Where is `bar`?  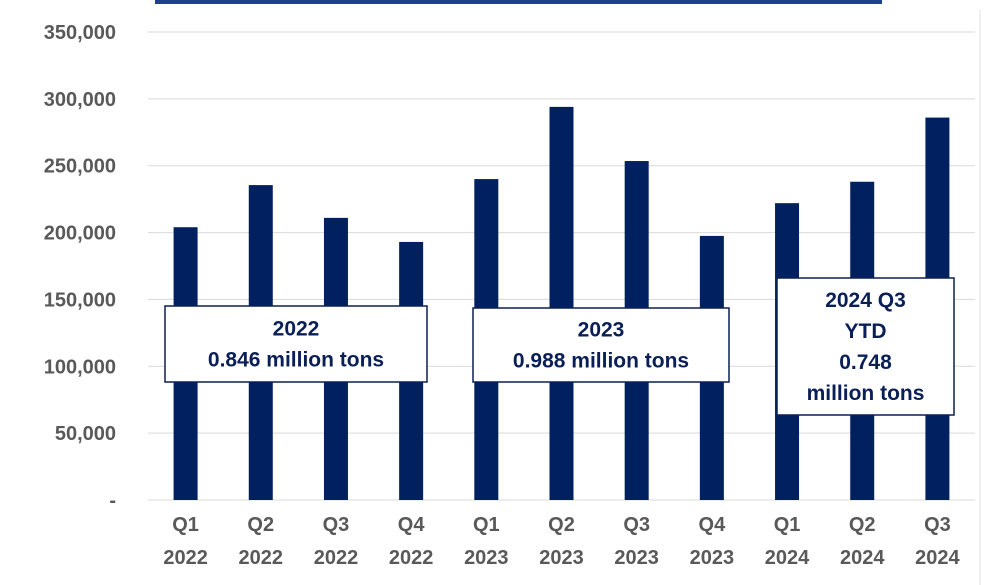 bar is located at coordinates (561, 303).